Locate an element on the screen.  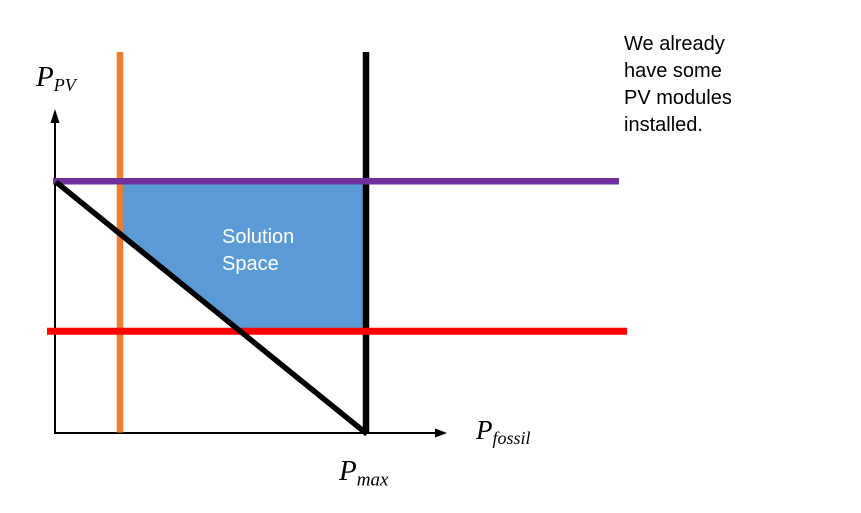
pmax-label-sub: max is located at coordinates (372, 480).